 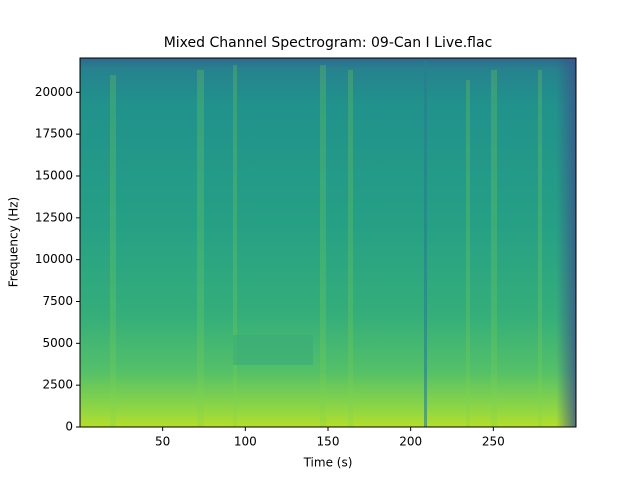 I want to click on x-tick-label: 100, so click(x=245, y=442).